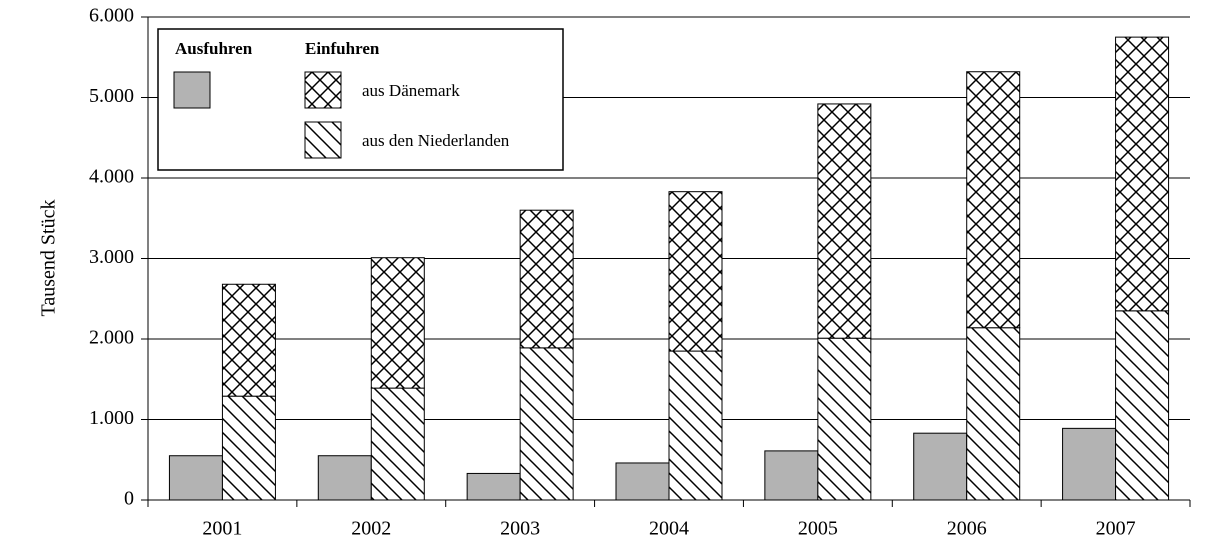  Describe the element at coordinates (360, 99) in the screenshot. I see `legend-box` at that location.